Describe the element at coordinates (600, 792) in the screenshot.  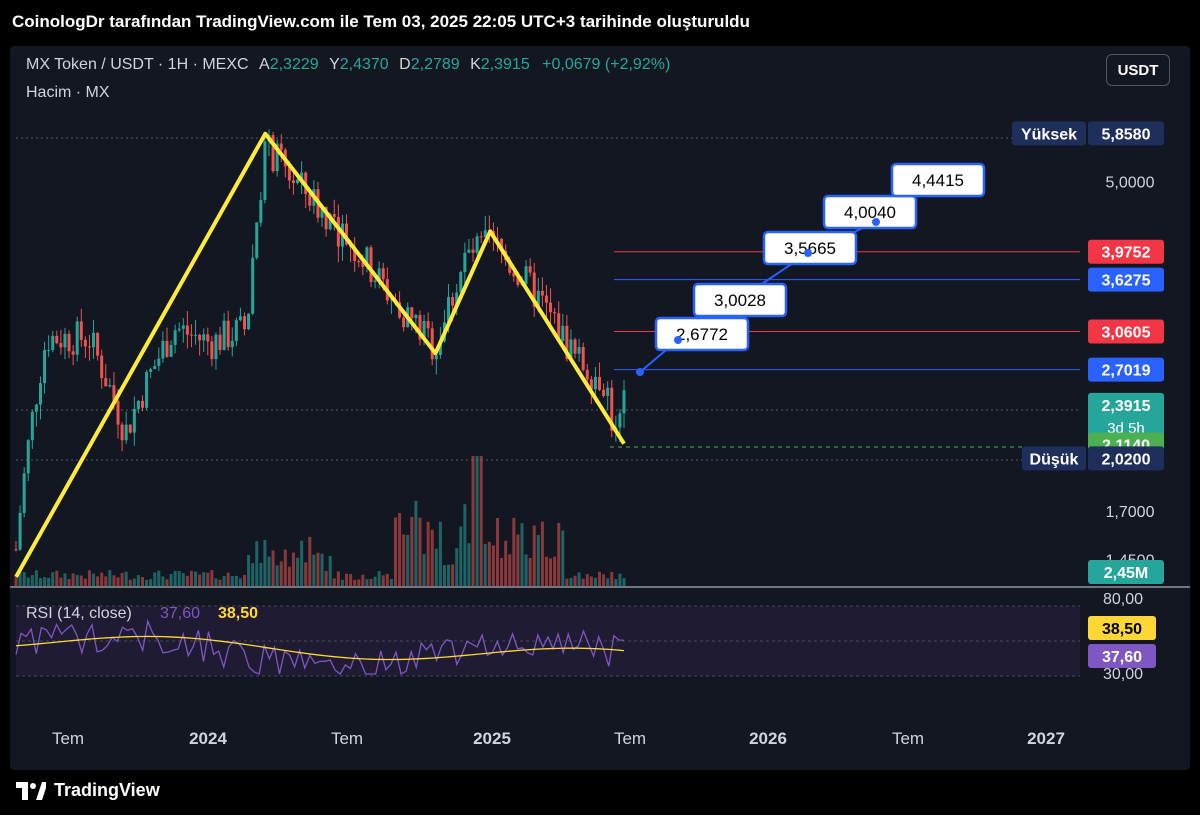
I see `footer: TradingView` at that location.